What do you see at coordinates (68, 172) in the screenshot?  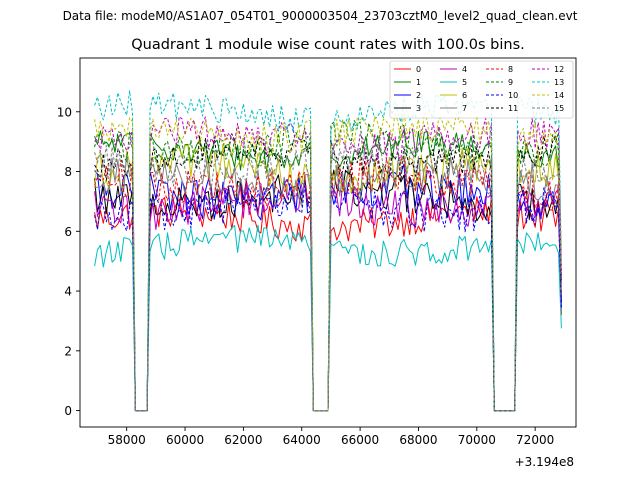 I see `y-tick-label-4: 8` at bounding box center [68, 172].